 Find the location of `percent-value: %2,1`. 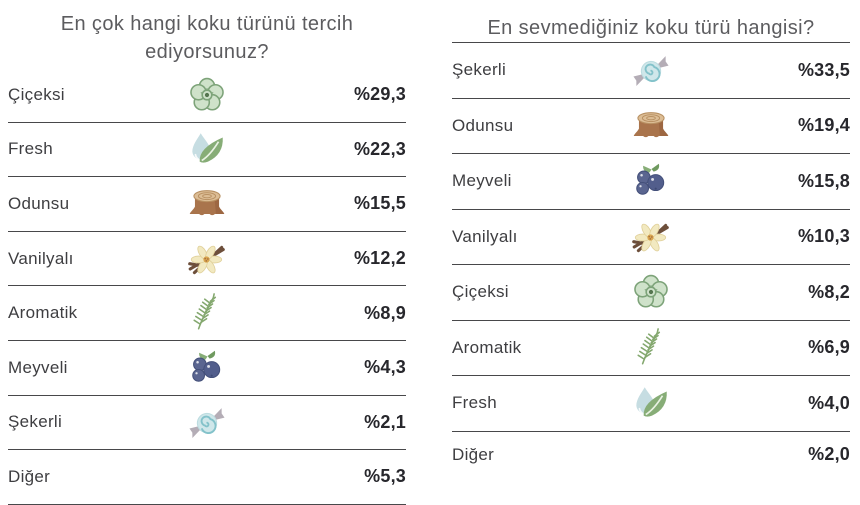

percent-value: %2,1 is located at coordinates (385, 421).